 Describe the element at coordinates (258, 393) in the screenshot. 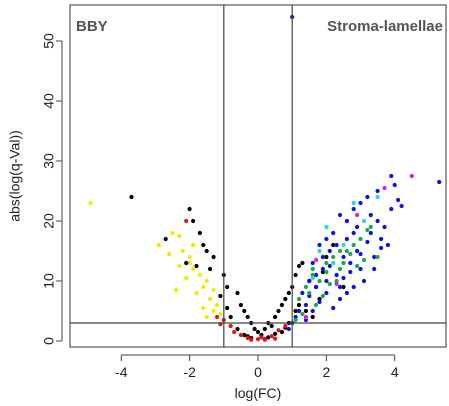

I see `x-axis-title: log(FC)` at that location.